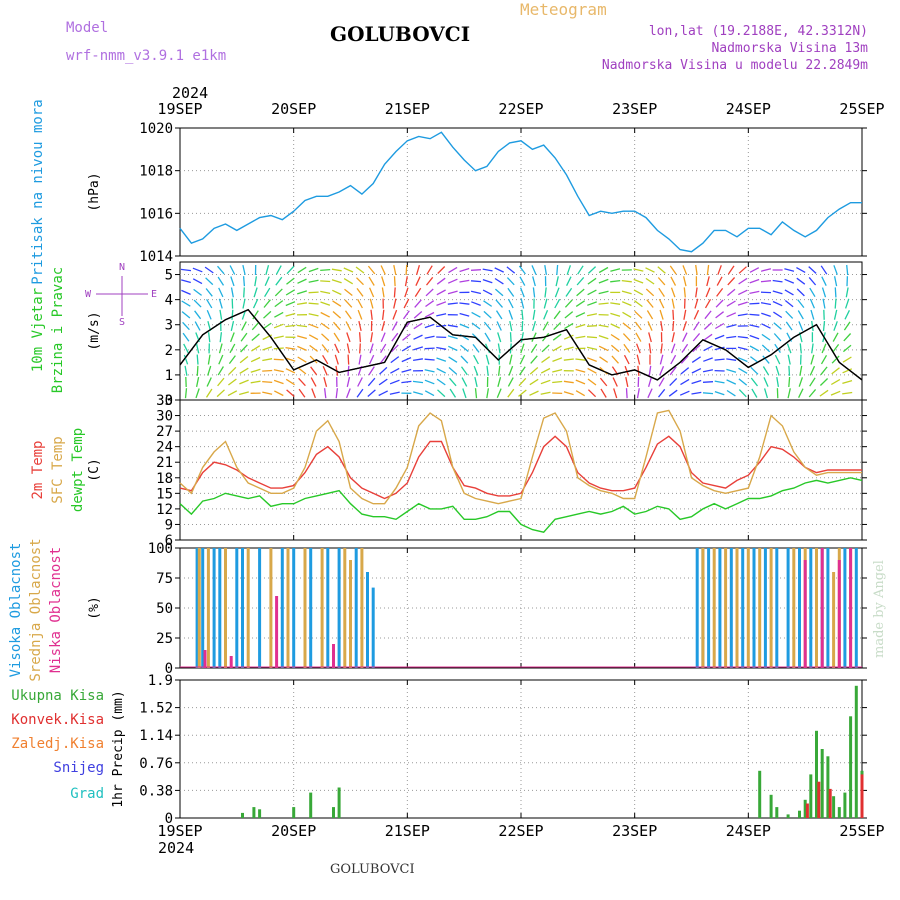 Image resolution: width=900 pixels, height=900 pixels. What do you see at coordinates (94, 607) in the screenshot?
I see `y-unit-label: (%)` at bounding box center [94, 607].